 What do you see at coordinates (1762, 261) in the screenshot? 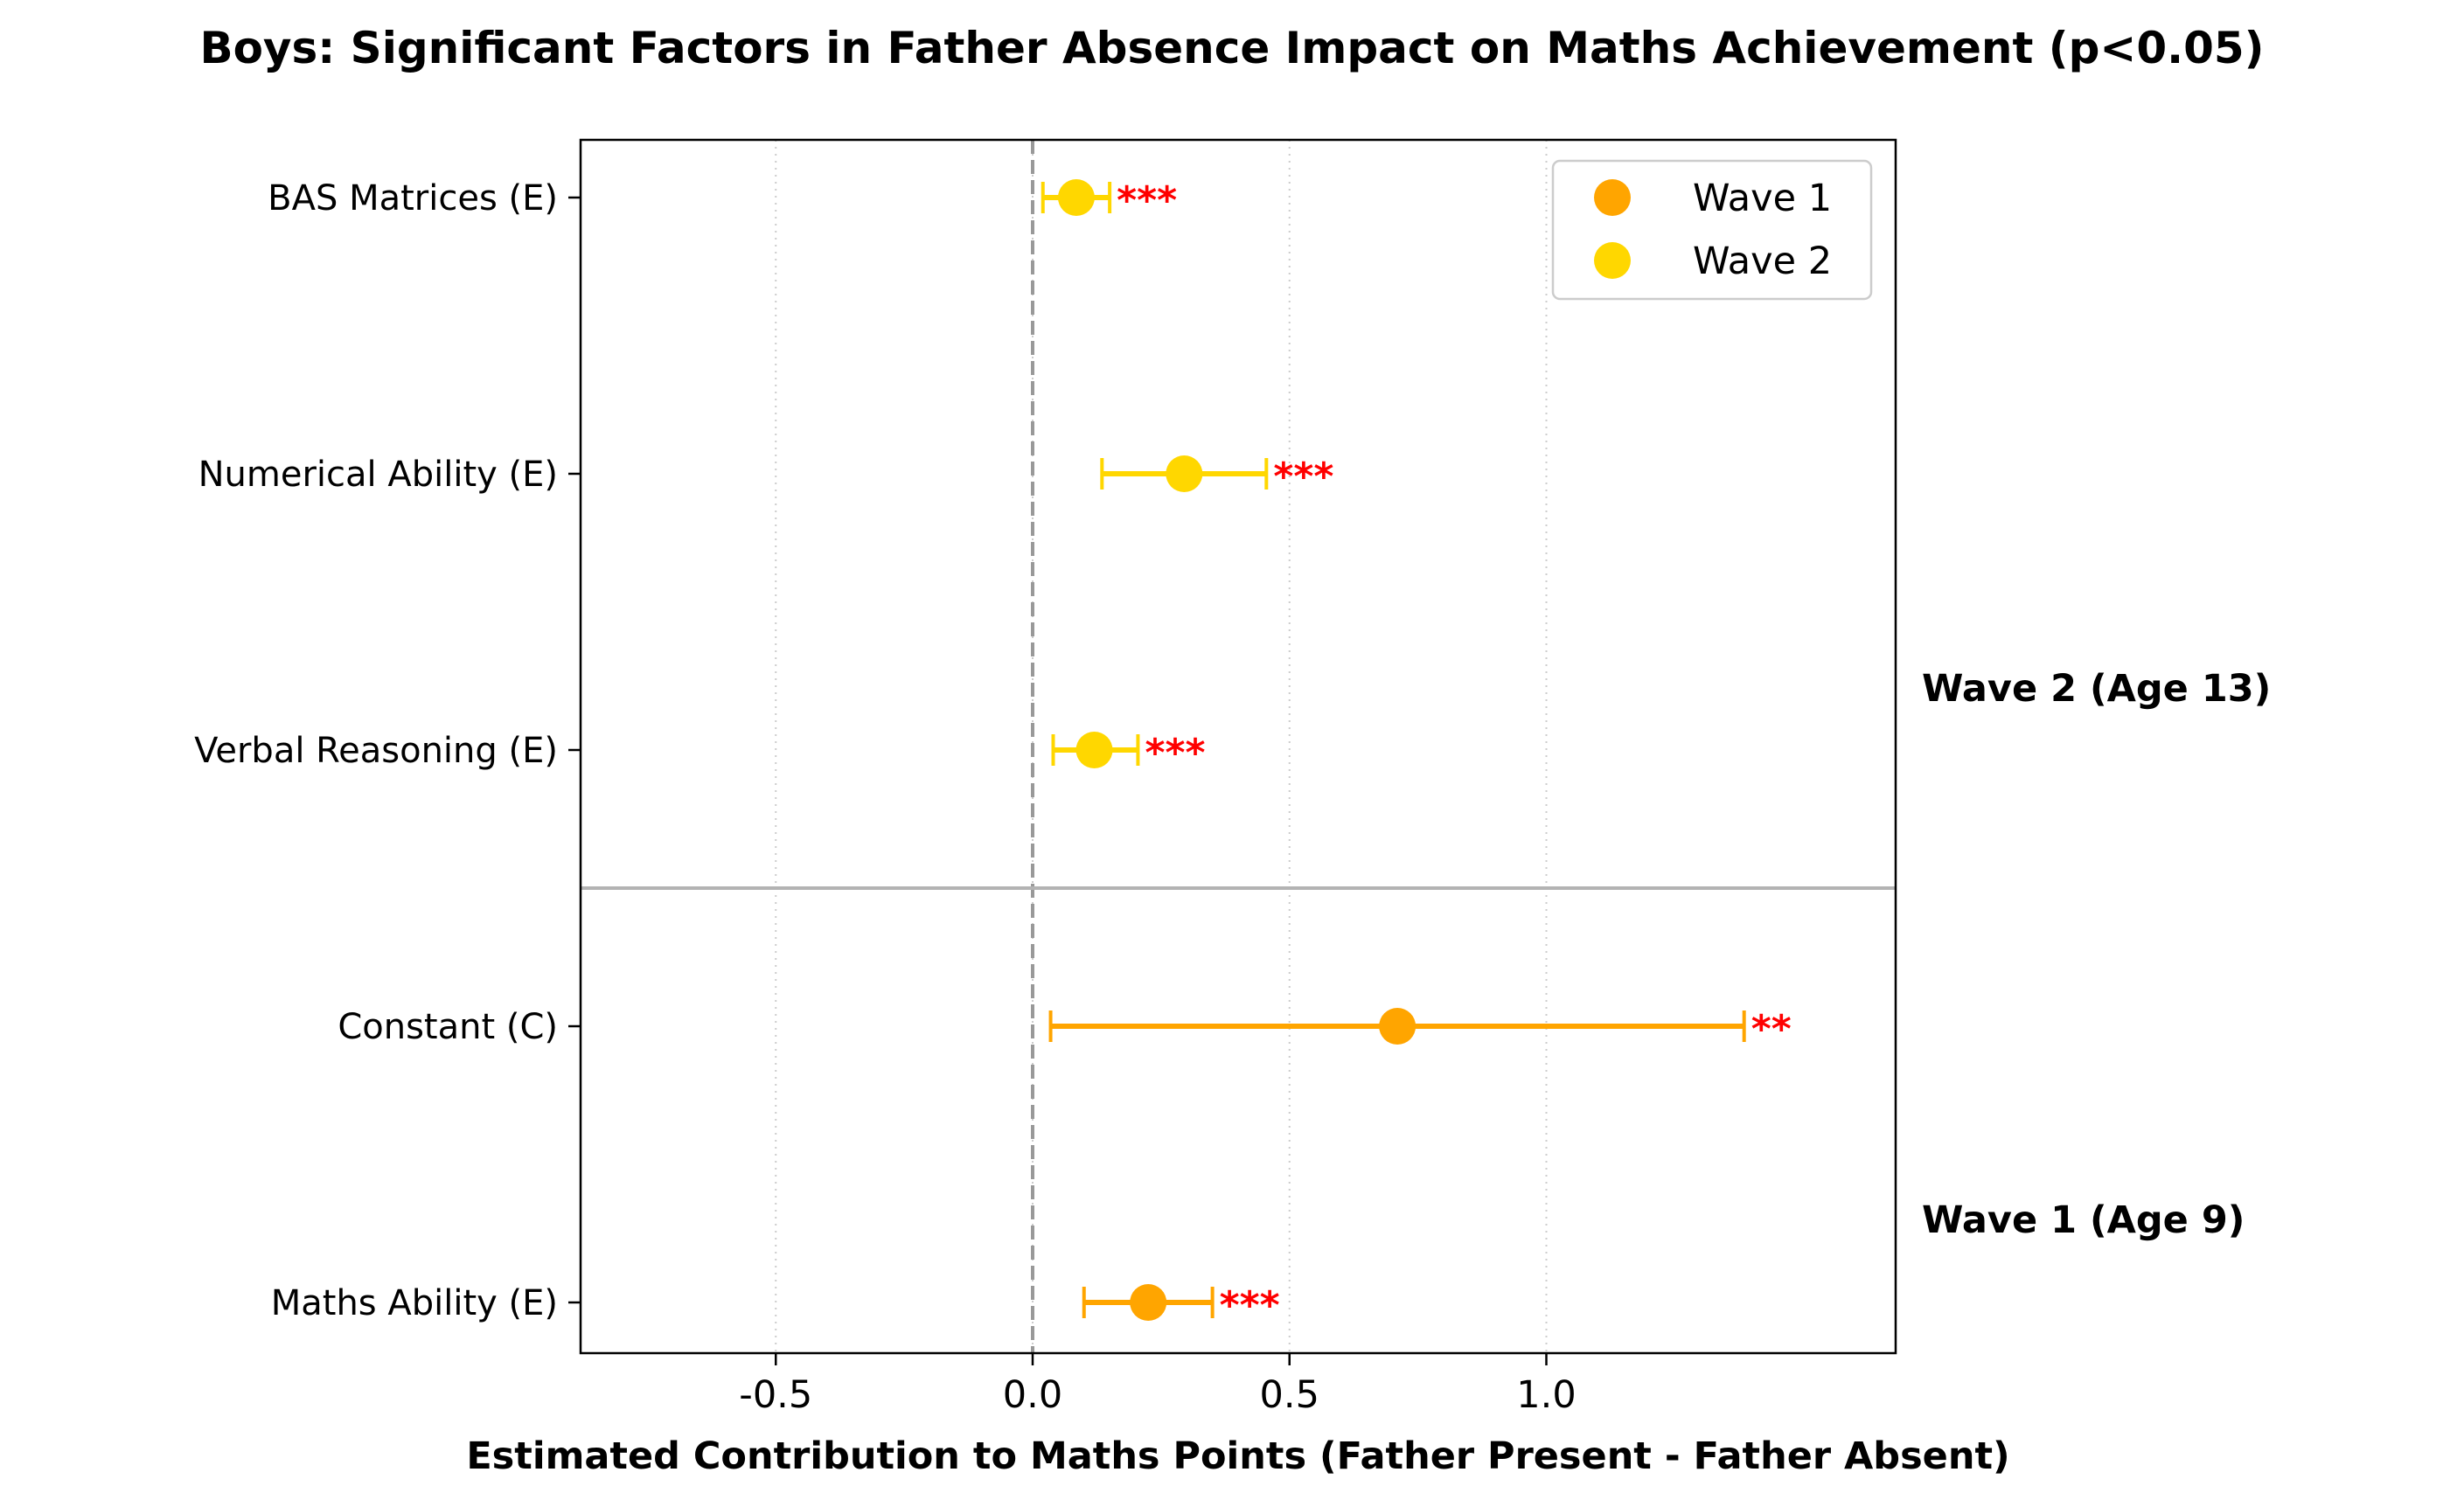
I see `legend-label: Wave 2` at bounding box center [1762, 261].